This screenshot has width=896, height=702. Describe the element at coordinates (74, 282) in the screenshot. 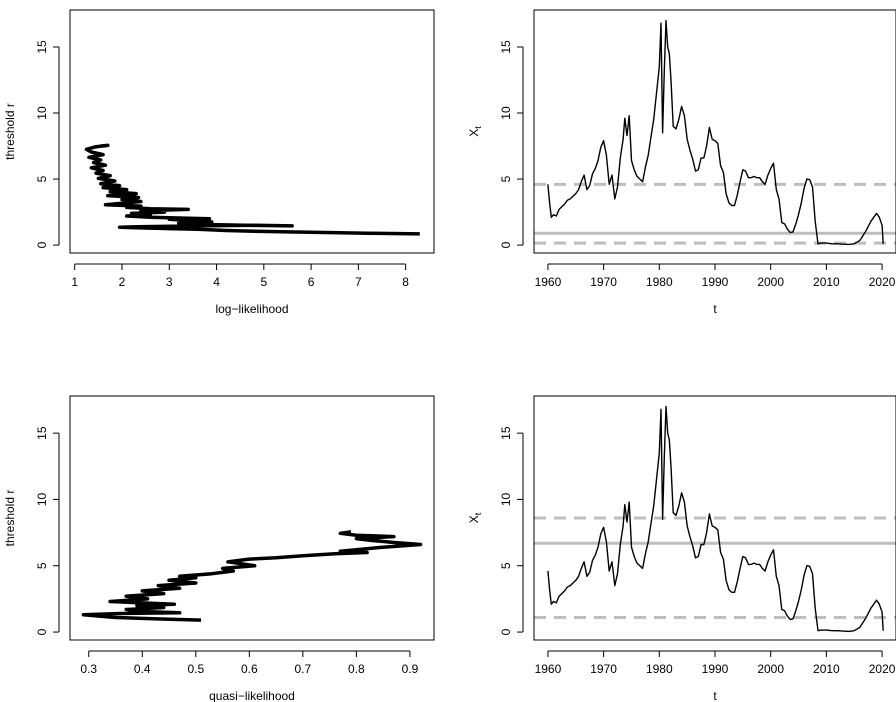

I see `x-tick-label: 1` at that location.